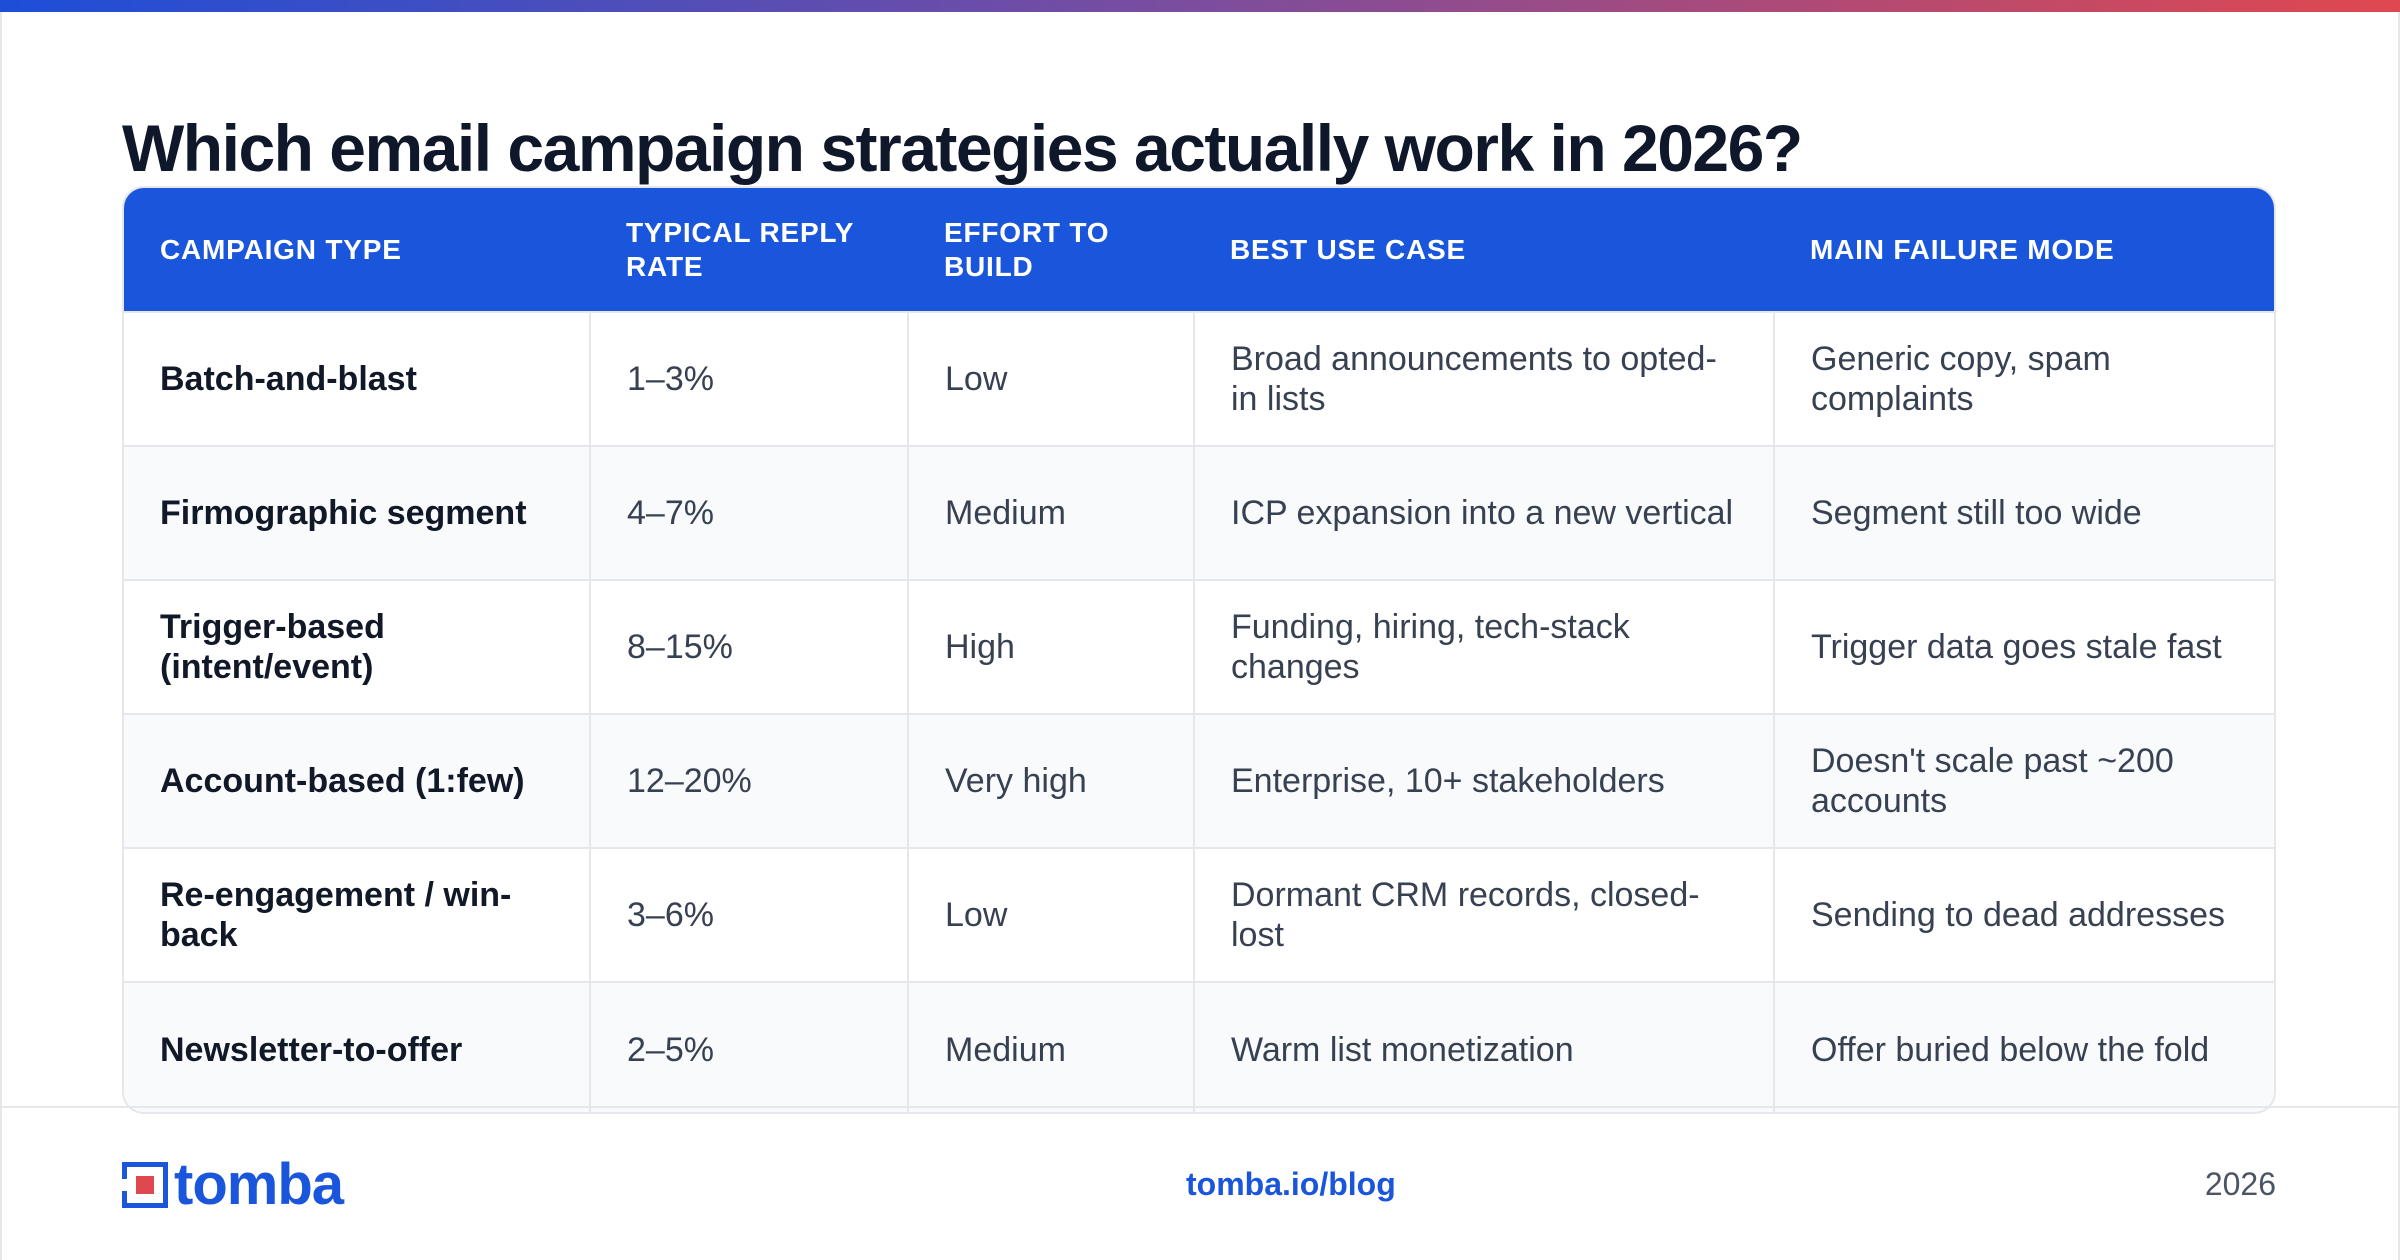 The image size is (2400, 1260). What do you see at coordinates (2024, 780) in the screenshot?
I see `cell-failure-mode: Doesn't scale past ~200 accounts` at bounding box center [2024, 780].